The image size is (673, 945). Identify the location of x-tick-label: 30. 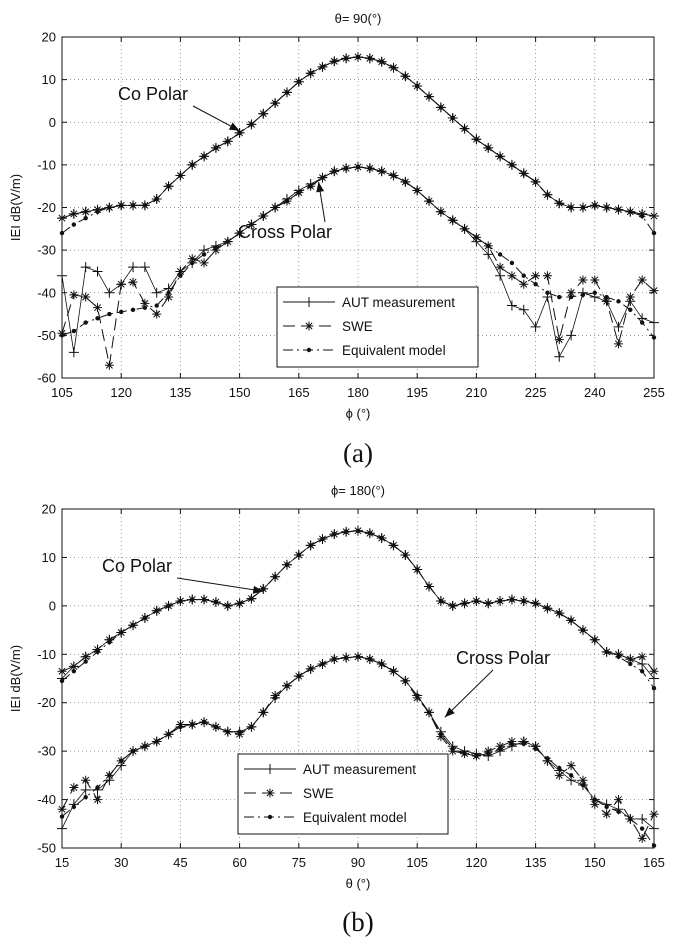
(121, 862).